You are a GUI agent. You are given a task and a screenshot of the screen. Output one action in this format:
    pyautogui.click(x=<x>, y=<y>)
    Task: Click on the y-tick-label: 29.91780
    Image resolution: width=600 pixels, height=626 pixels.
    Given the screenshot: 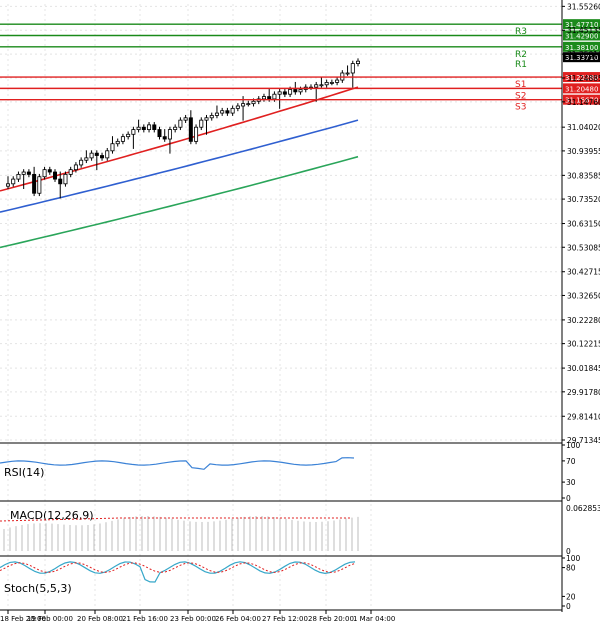 What is the action you would take?
    pyautogui.click(x=583, y=392)
    